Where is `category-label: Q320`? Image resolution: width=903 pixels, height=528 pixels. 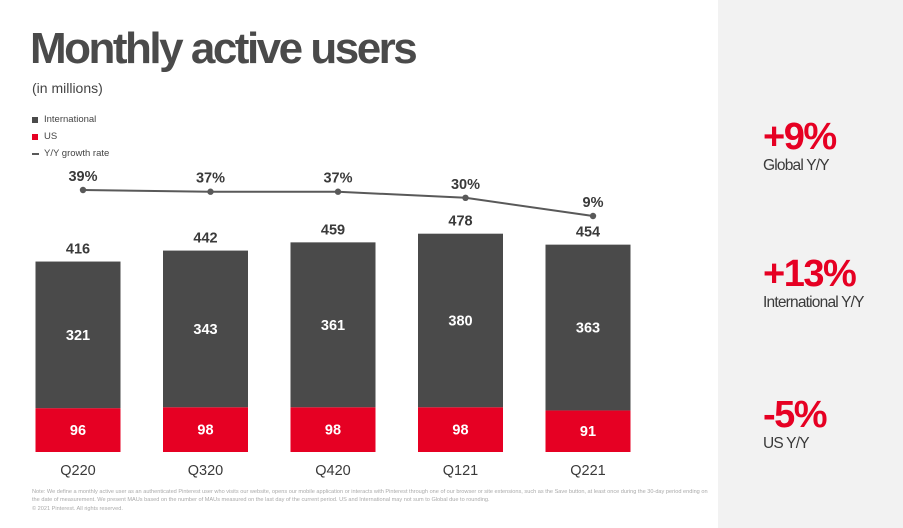 category-label: Q320 is located at coordinates (205, 471).